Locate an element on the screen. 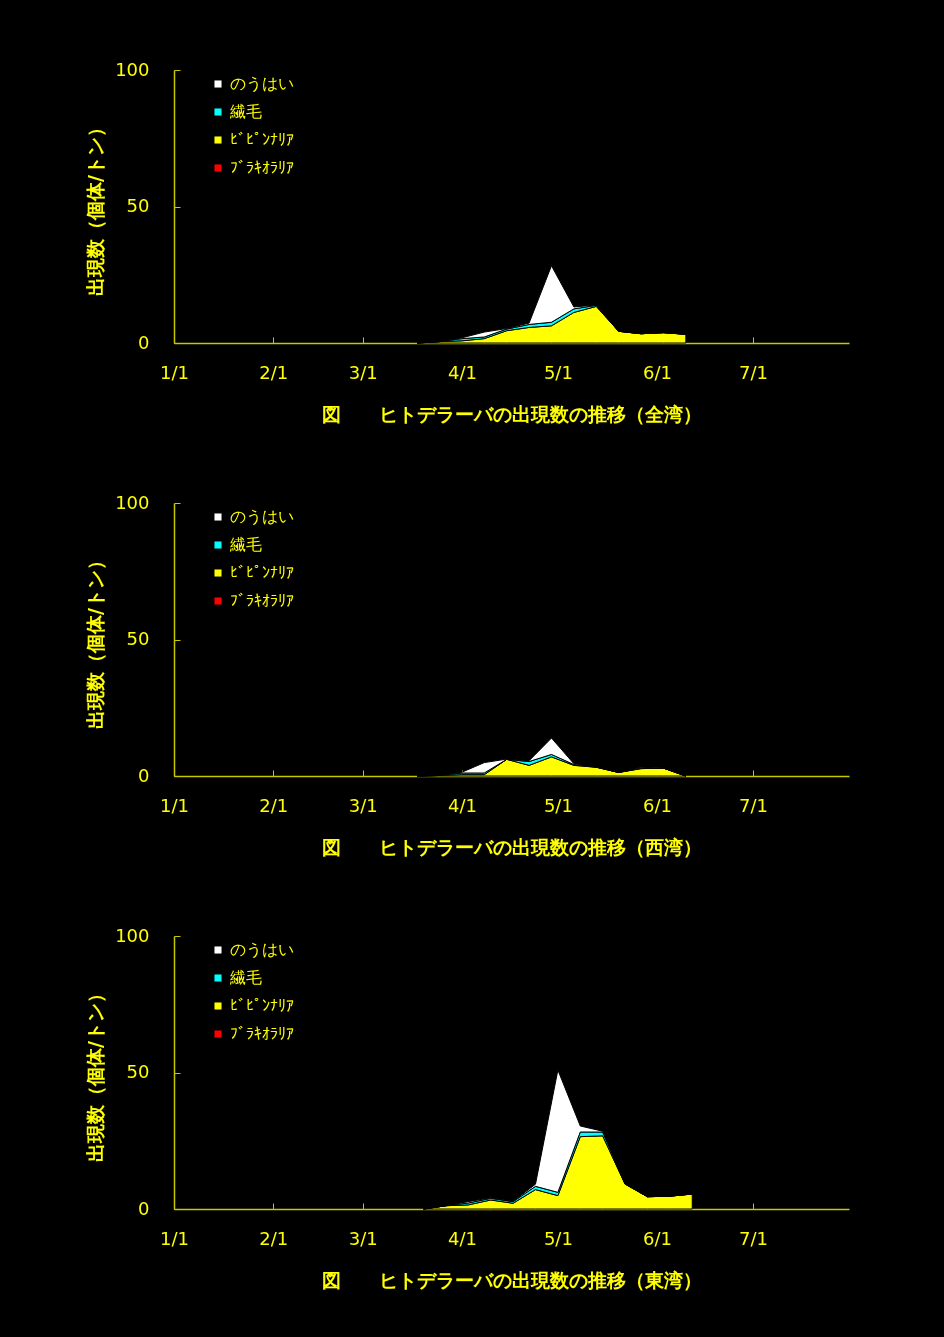 The width and height of the screenshot is (944, 1337). text: 図 ヒトデラーバの出現数の推移（全湾） is located at coordinates (511, 414).